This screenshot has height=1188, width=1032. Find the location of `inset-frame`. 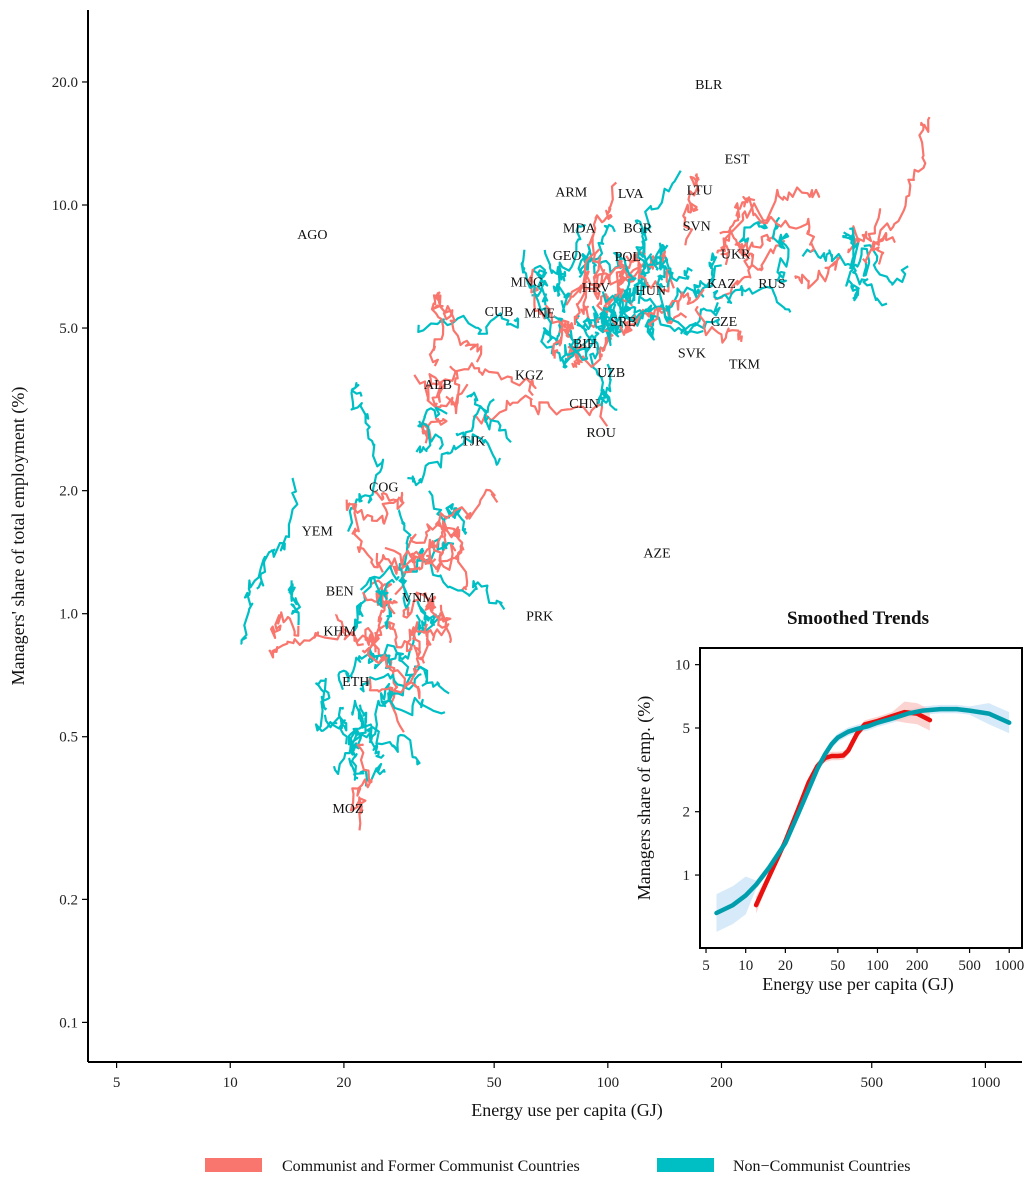

inset-frame is located at coordinates (861, 798).